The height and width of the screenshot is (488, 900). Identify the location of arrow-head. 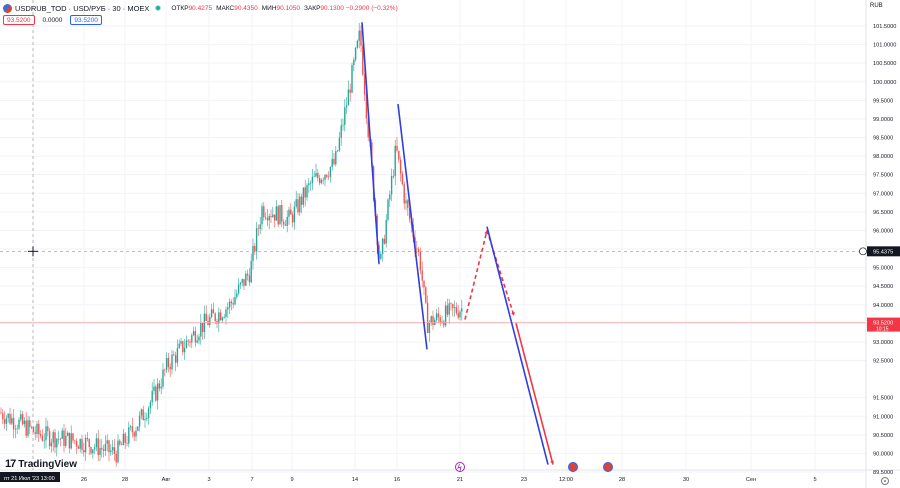
(552, 462).